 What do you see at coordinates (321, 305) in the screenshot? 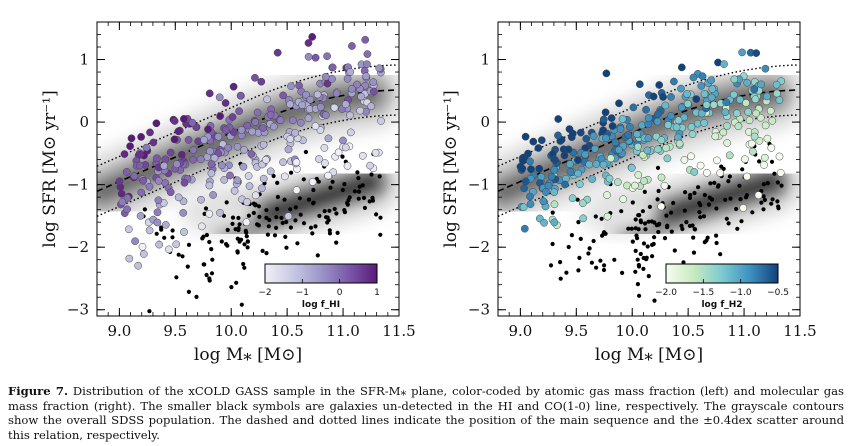
I see `colorbar-label: log f_HI` at bounding box center [321, 305].